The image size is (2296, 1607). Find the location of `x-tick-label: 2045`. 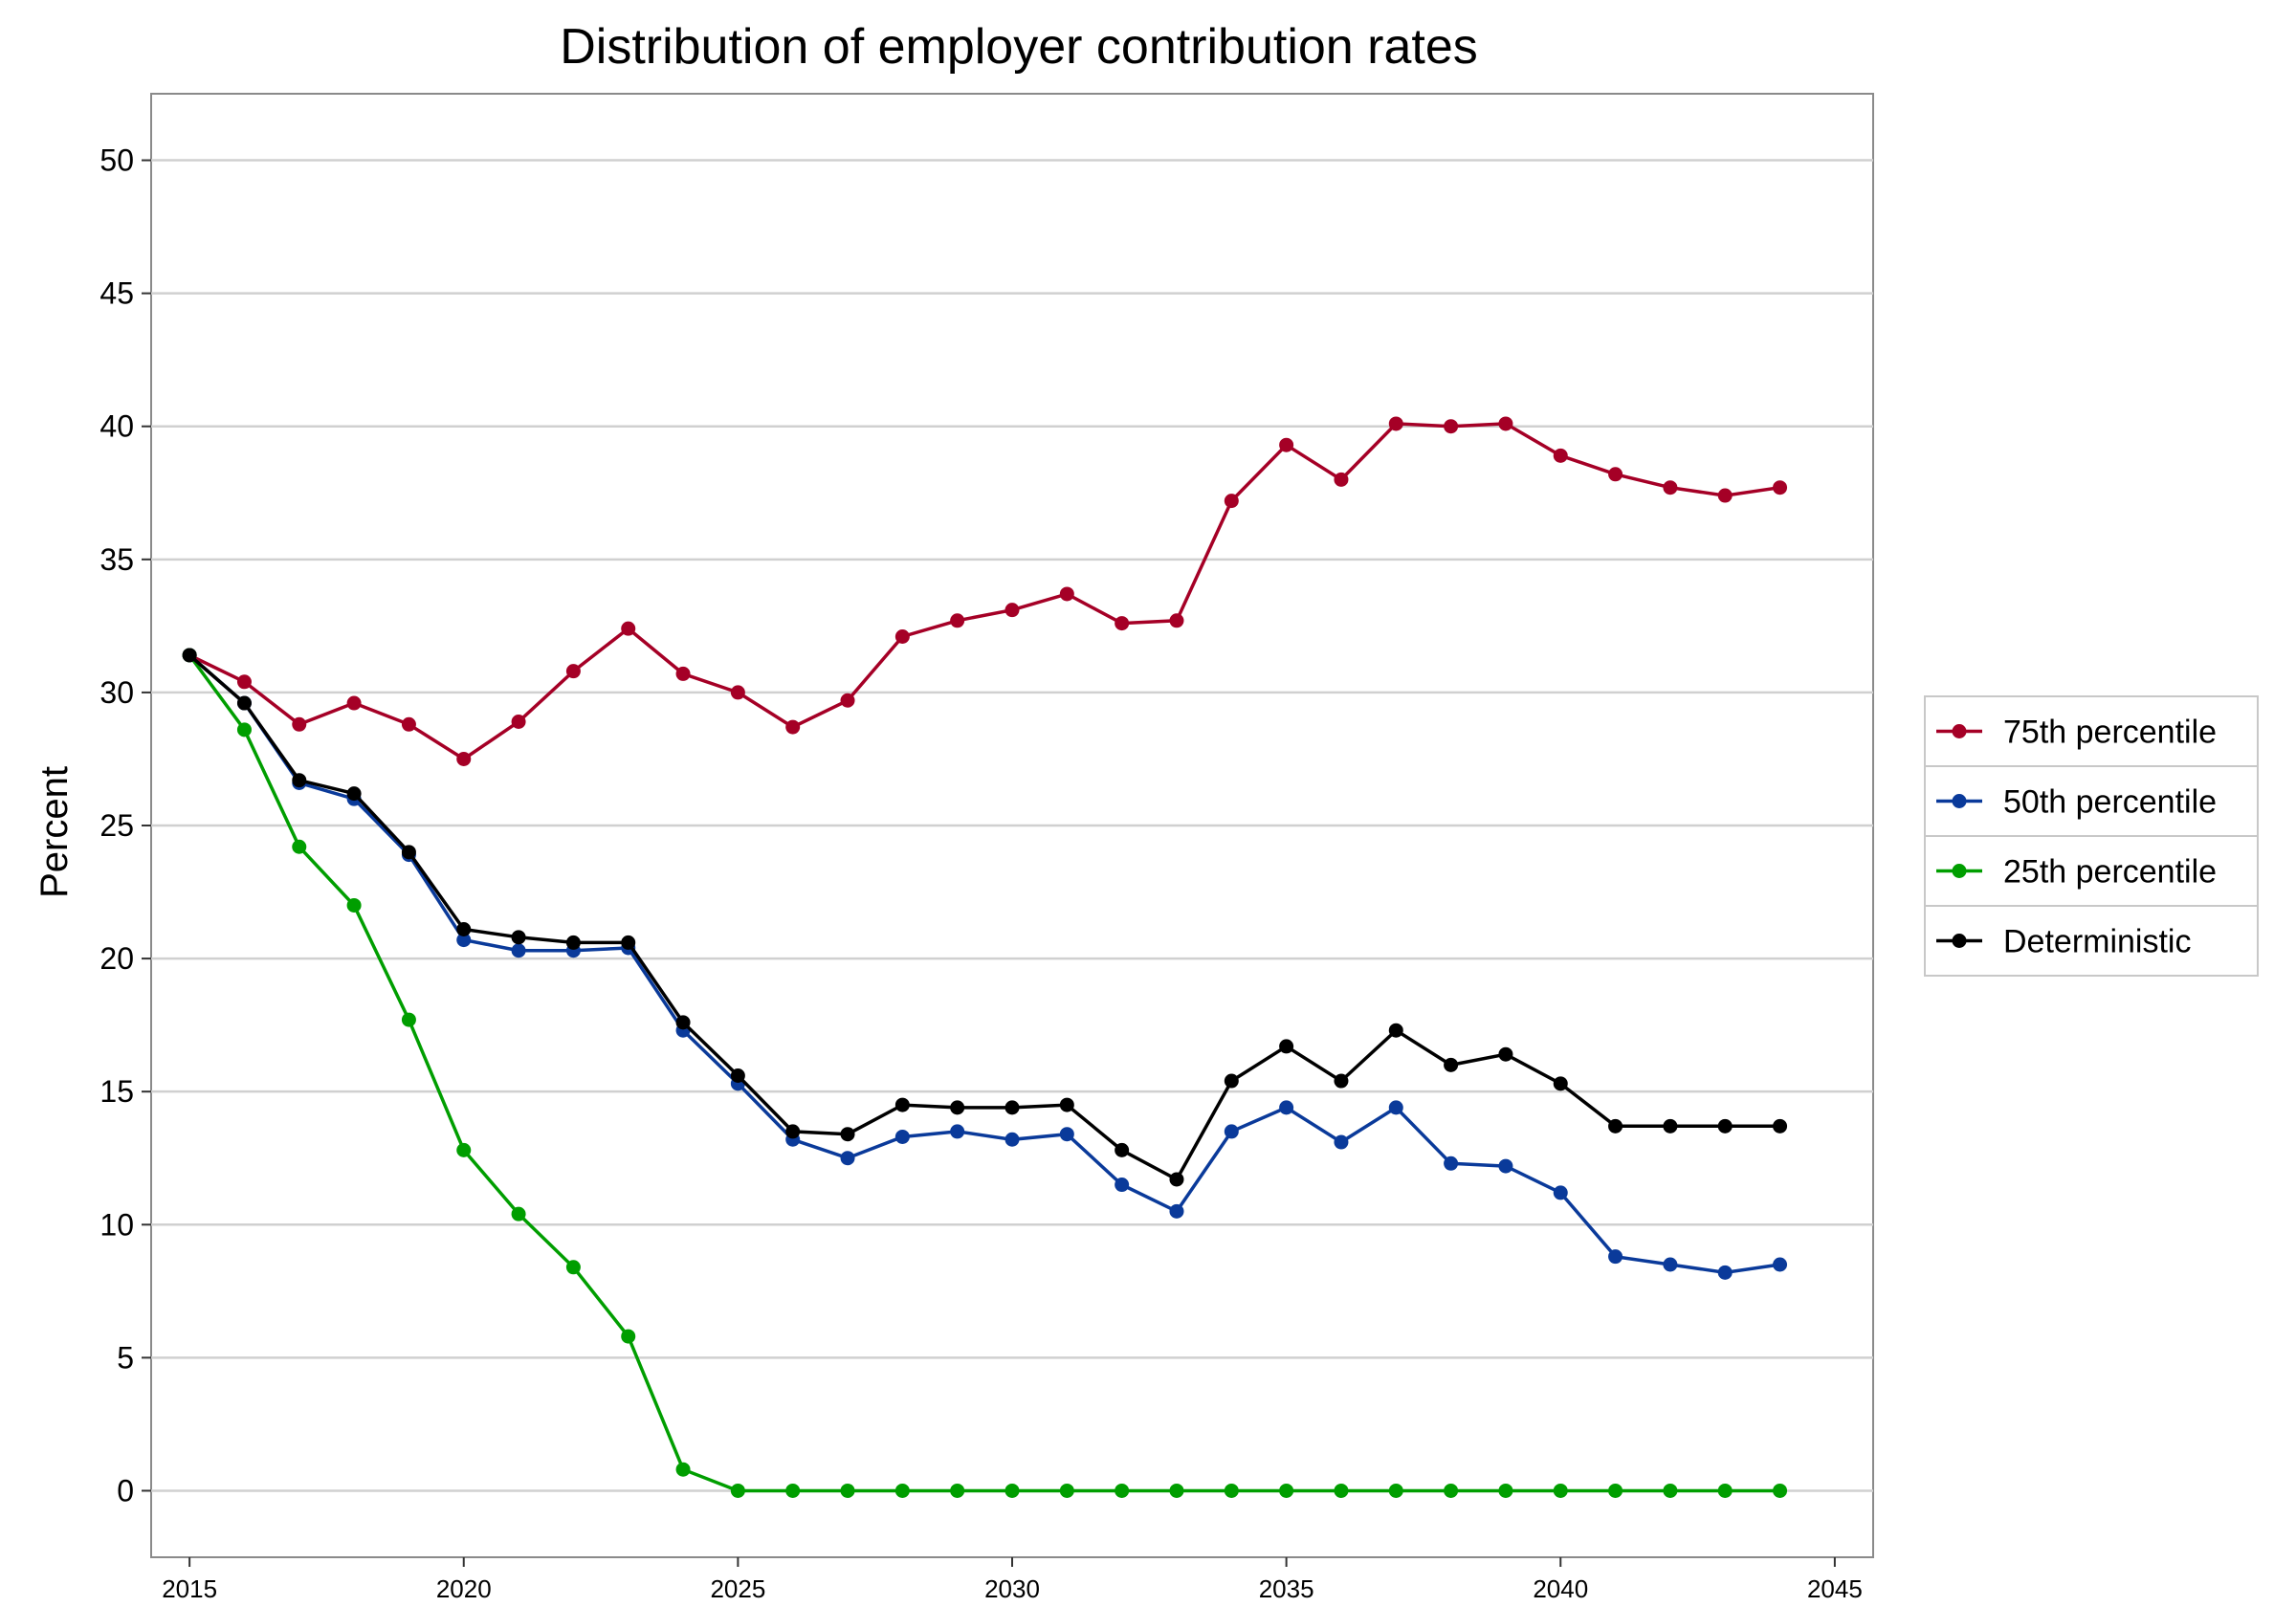

x-tick-label: 2045 is located at coordinates (1835, 1588).